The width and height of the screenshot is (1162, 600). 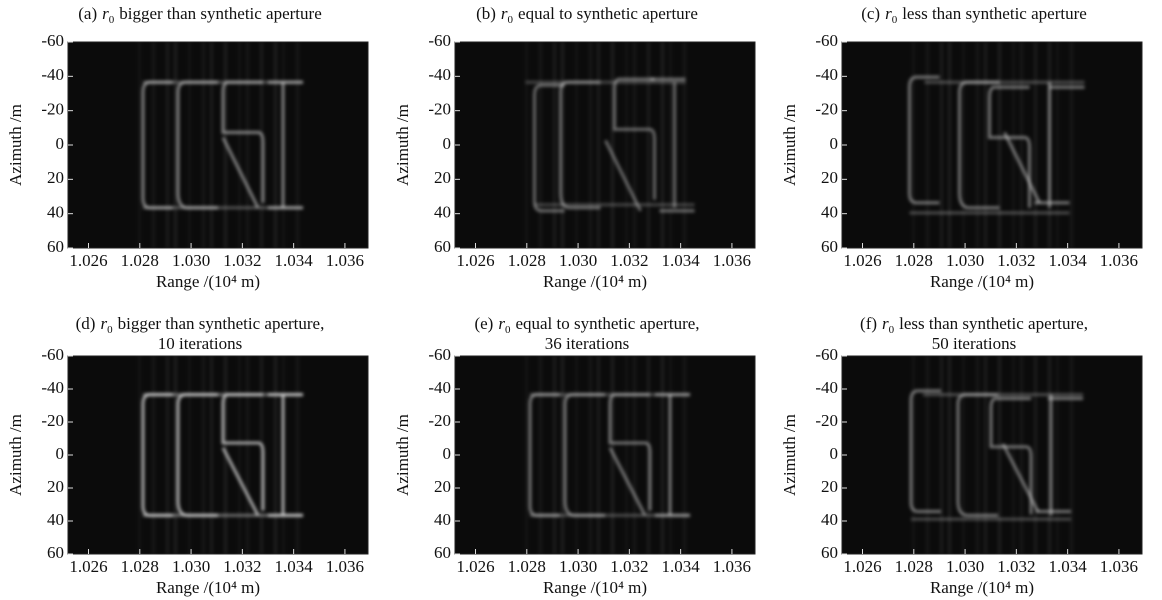 I want to click on title-label: (c), so click(x=870, y=13).